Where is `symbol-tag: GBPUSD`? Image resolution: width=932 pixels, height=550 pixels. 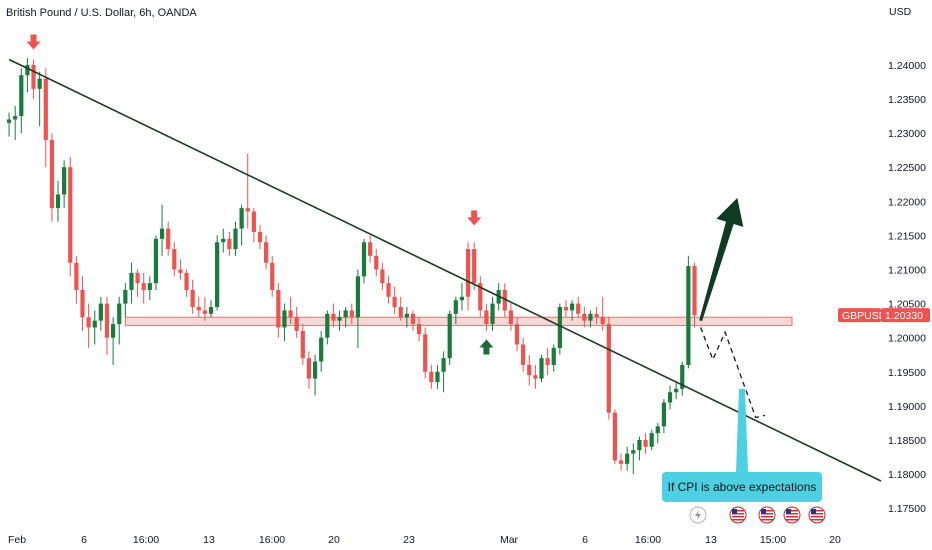
symbol-tag: GBPUSD is located at coordinates (864, 316).